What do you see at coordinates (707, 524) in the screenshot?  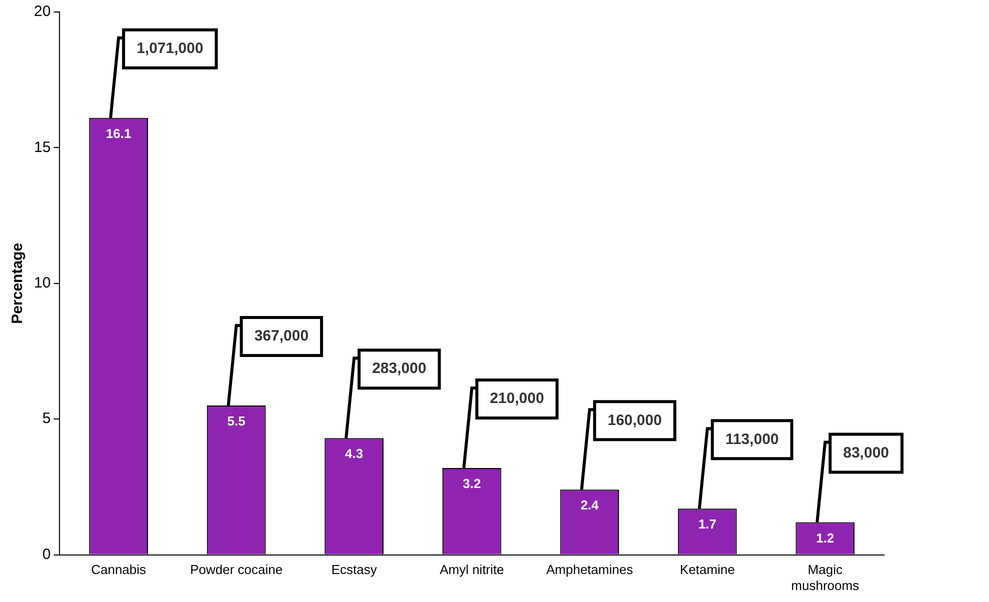 I see `data-label: 1.7` at bounding box center [707, 524].